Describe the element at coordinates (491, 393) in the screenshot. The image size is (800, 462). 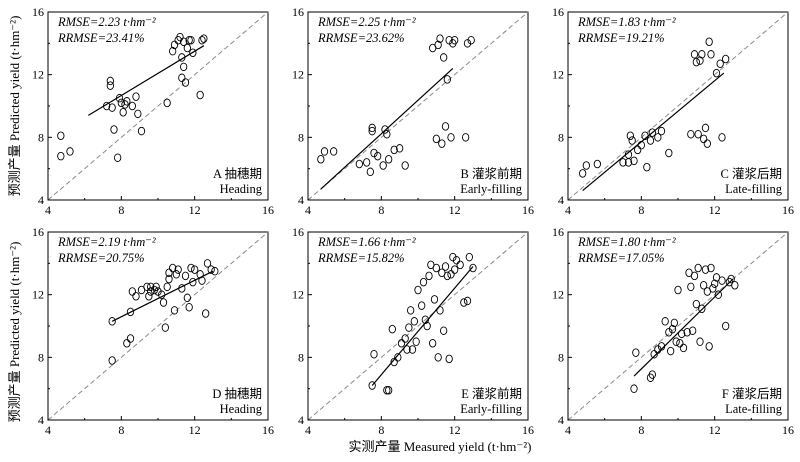
I see `panel-label-cn: E 灌浆前期` at that location.